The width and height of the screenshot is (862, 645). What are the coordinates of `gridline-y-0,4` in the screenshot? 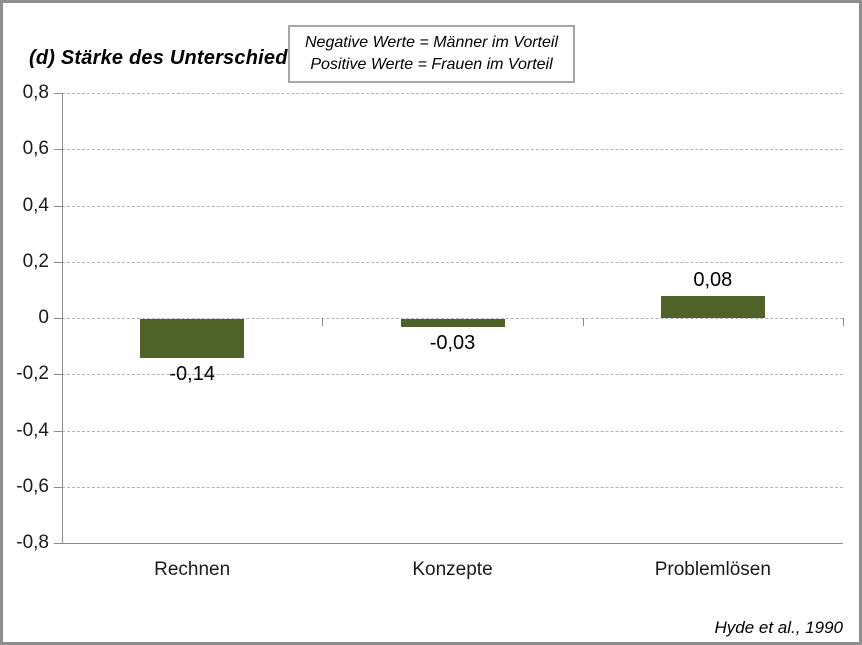 It's located at (452, 206).